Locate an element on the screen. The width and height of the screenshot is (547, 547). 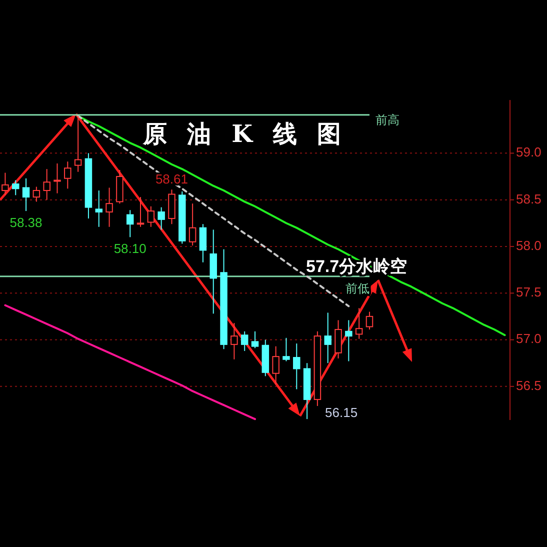
y-tick-label: 57.0 is located at coordinates (529, 338).